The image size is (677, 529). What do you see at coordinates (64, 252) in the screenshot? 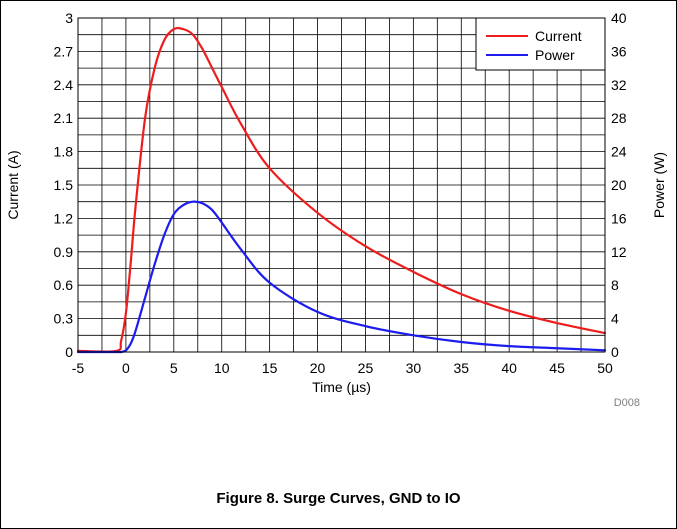
I see `y-tick-label: 0.9` at bounding box center [64, 252].